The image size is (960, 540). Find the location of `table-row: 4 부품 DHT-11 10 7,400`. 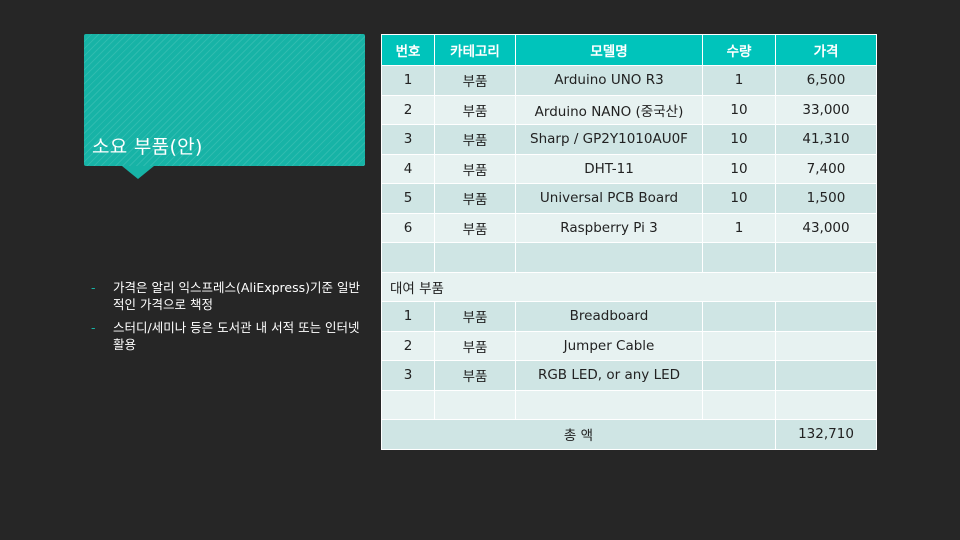

table-row: 4 부품 DHT-11 10 7,400 is located at coordinates (629, 168).